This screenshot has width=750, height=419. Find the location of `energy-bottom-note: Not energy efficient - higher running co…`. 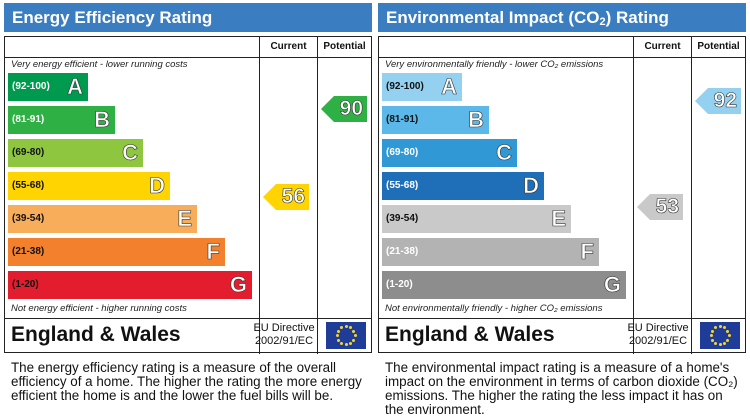

energy-bottom-note: Not energy efficient - higher running co… is located at coordinates (99, 308).